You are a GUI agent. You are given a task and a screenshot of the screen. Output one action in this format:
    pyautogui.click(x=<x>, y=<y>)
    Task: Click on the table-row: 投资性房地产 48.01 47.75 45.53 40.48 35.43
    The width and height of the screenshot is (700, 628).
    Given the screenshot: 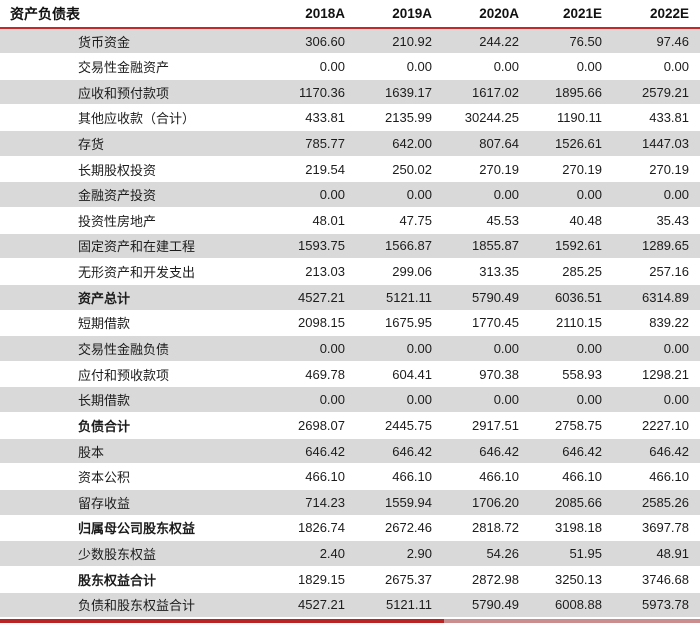 What is the action you would take?
    pyautogui.click(x=350, y=220)
    